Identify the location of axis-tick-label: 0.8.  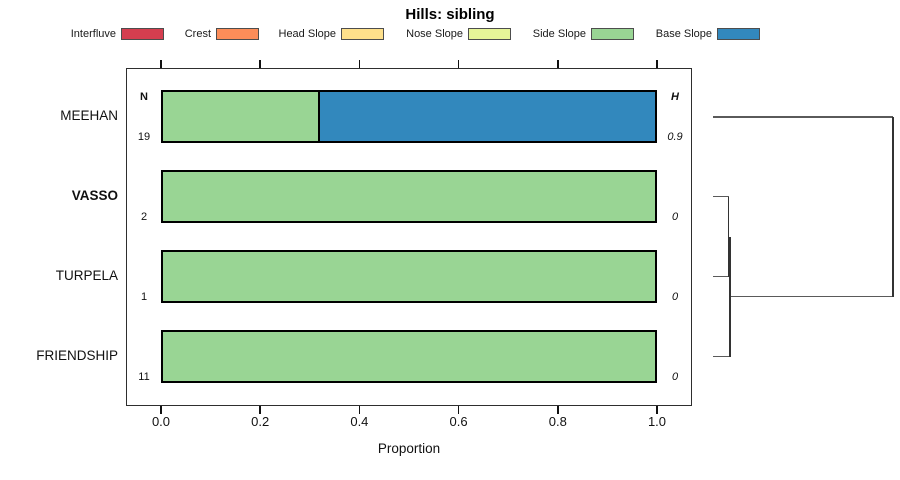
(557, 421).